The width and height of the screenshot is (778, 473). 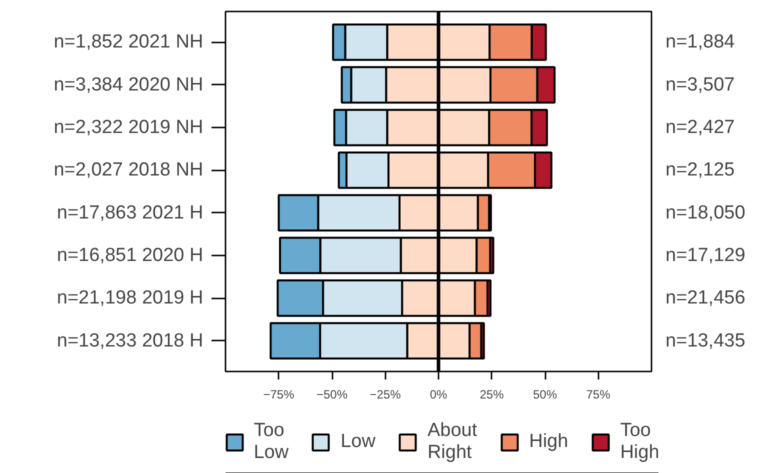 I want to click on x-tick-label: 50%, so click(x=545, y=395).